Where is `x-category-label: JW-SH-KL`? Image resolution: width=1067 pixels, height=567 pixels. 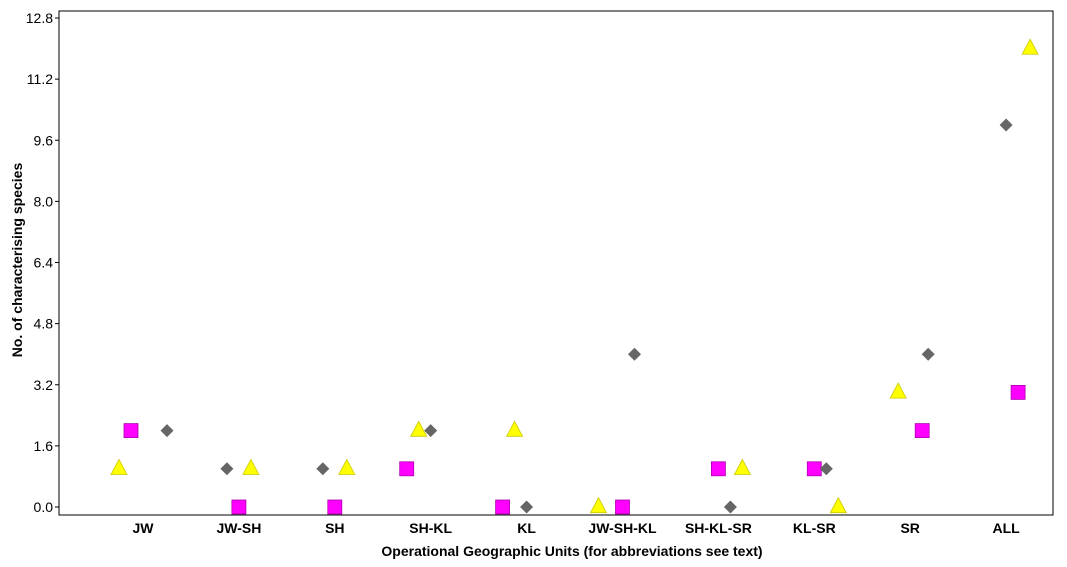 x-category-label: JW-SH-KL is located at coordinates (622, 528).